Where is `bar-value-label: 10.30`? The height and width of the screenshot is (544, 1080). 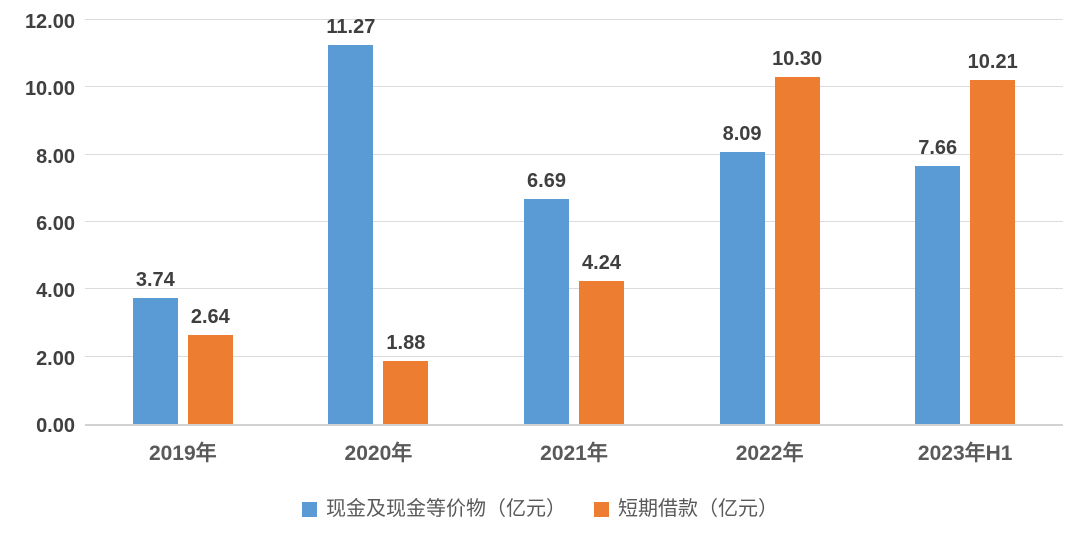 bar-value-label: 10.30 is located at coordinates (797, 59).